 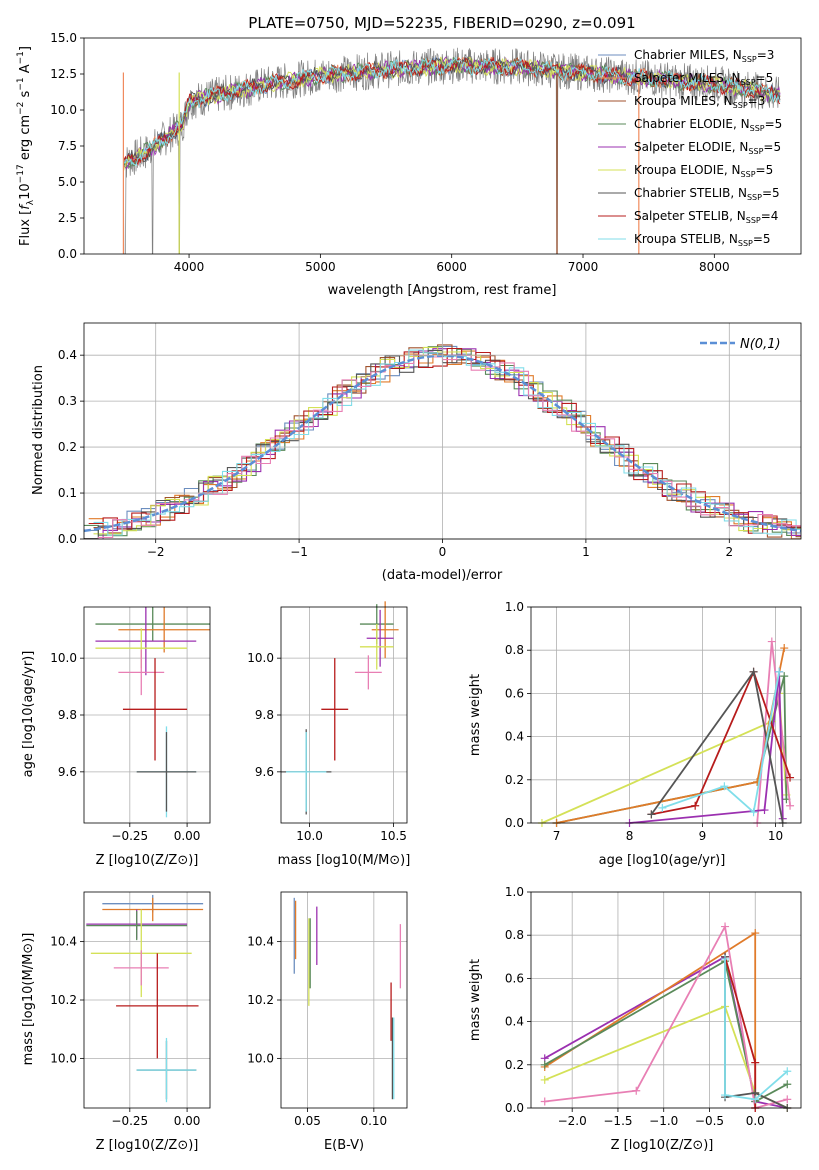 What do you see at coordinates (662, 860) in the screenshot?
I see `weight-age-xlabel: age [log10(age/yr)]` at bounding box center [662, 860].